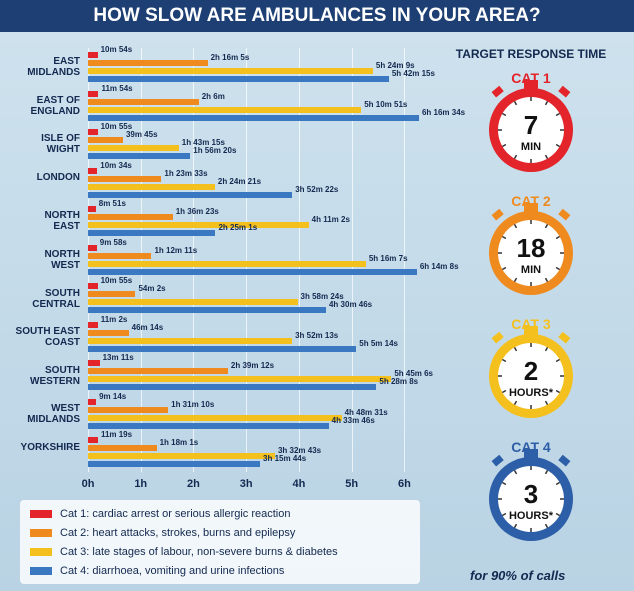 The image size is (634, 591). What do you see at coordinates (531, 324) in the screenshot?
I see `target-name: CAT 3` at bounding box center [531, 324].